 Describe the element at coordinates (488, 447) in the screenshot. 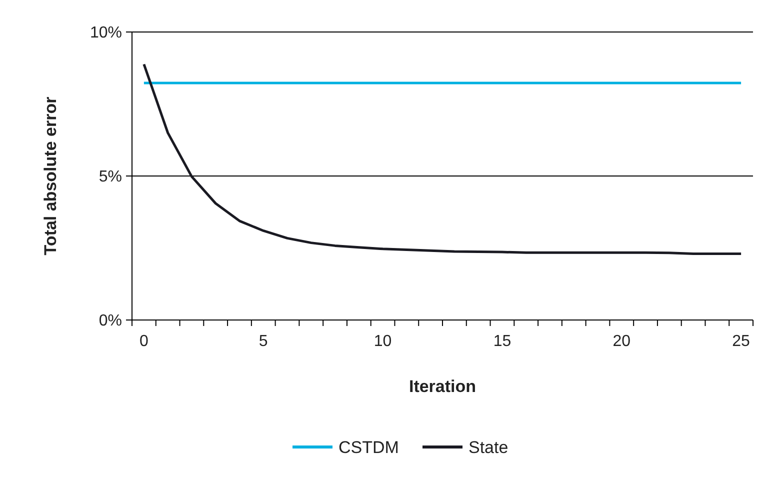

I see `legend-label: State` at that location.